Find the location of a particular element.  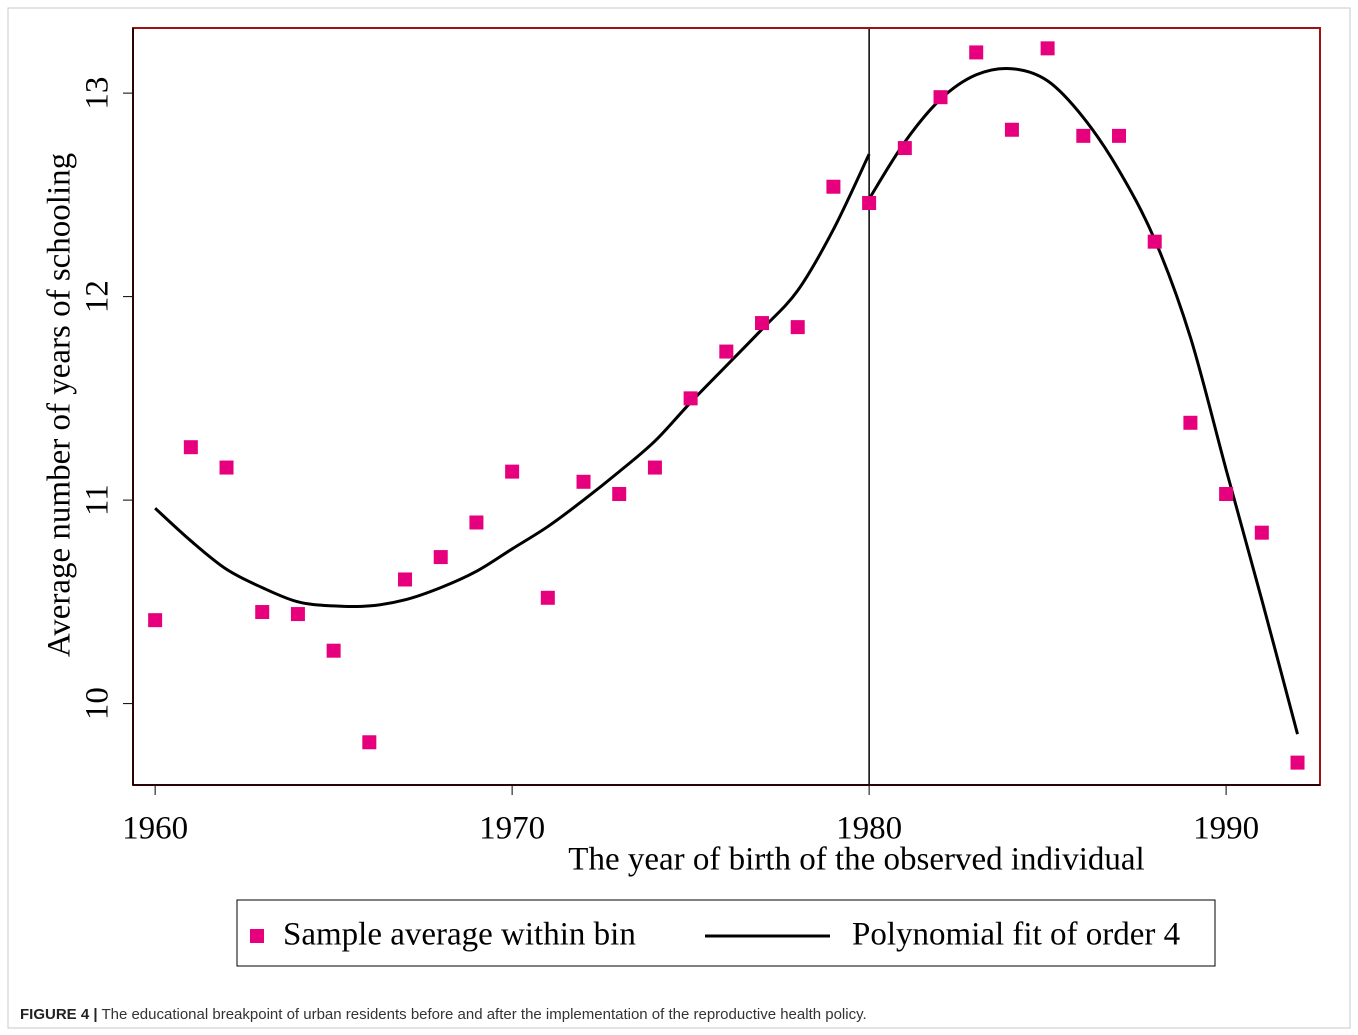

y-tick-label: 11 is located at coordinates (98, 500).